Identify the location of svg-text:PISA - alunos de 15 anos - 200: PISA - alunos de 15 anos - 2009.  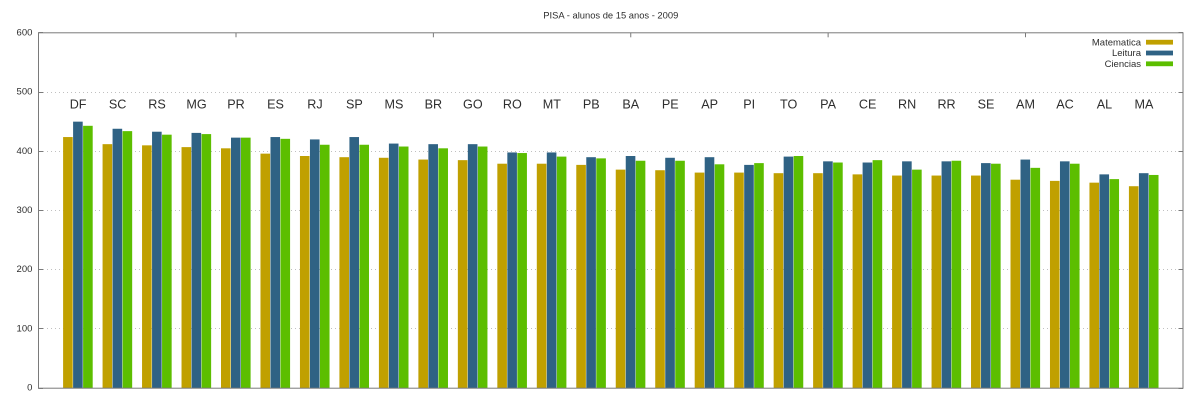
(610, 14).